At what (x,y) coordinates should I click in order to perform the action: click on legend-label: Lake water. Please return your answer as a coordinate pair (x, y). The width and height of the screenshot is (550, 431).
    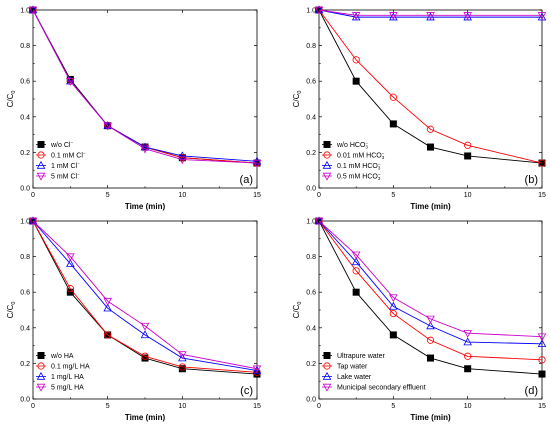
    Looking at the image, I should click on (354, 377).